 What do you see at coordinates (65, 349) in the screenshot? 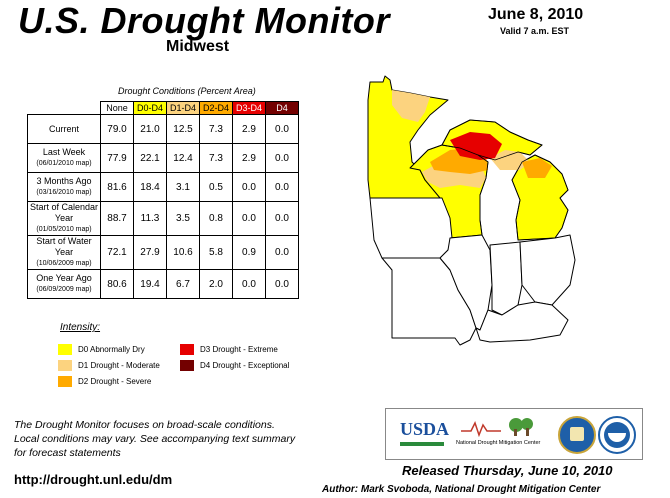
I see `legend-swatch-d0` at bounding box center [65, 349].